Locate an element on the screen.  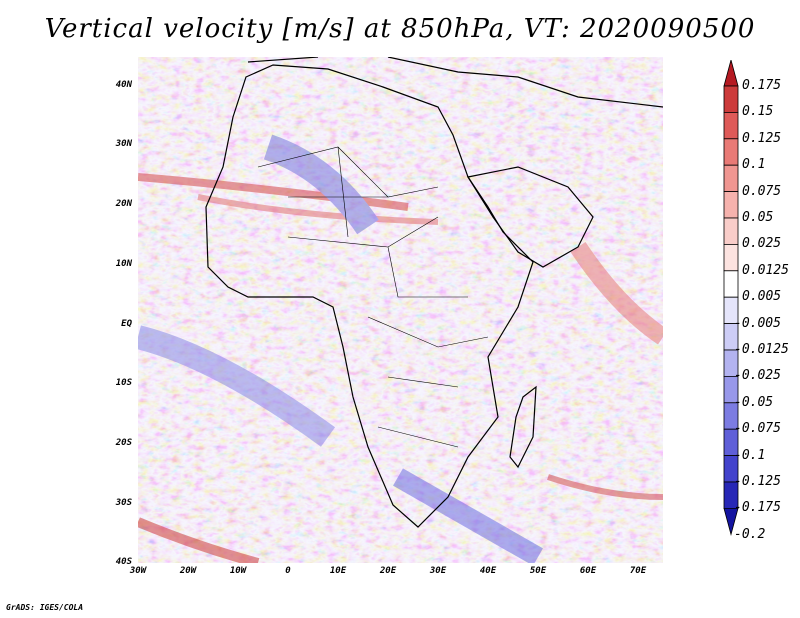
lon-label-10e: 10E is located at coordinates (338, 571).